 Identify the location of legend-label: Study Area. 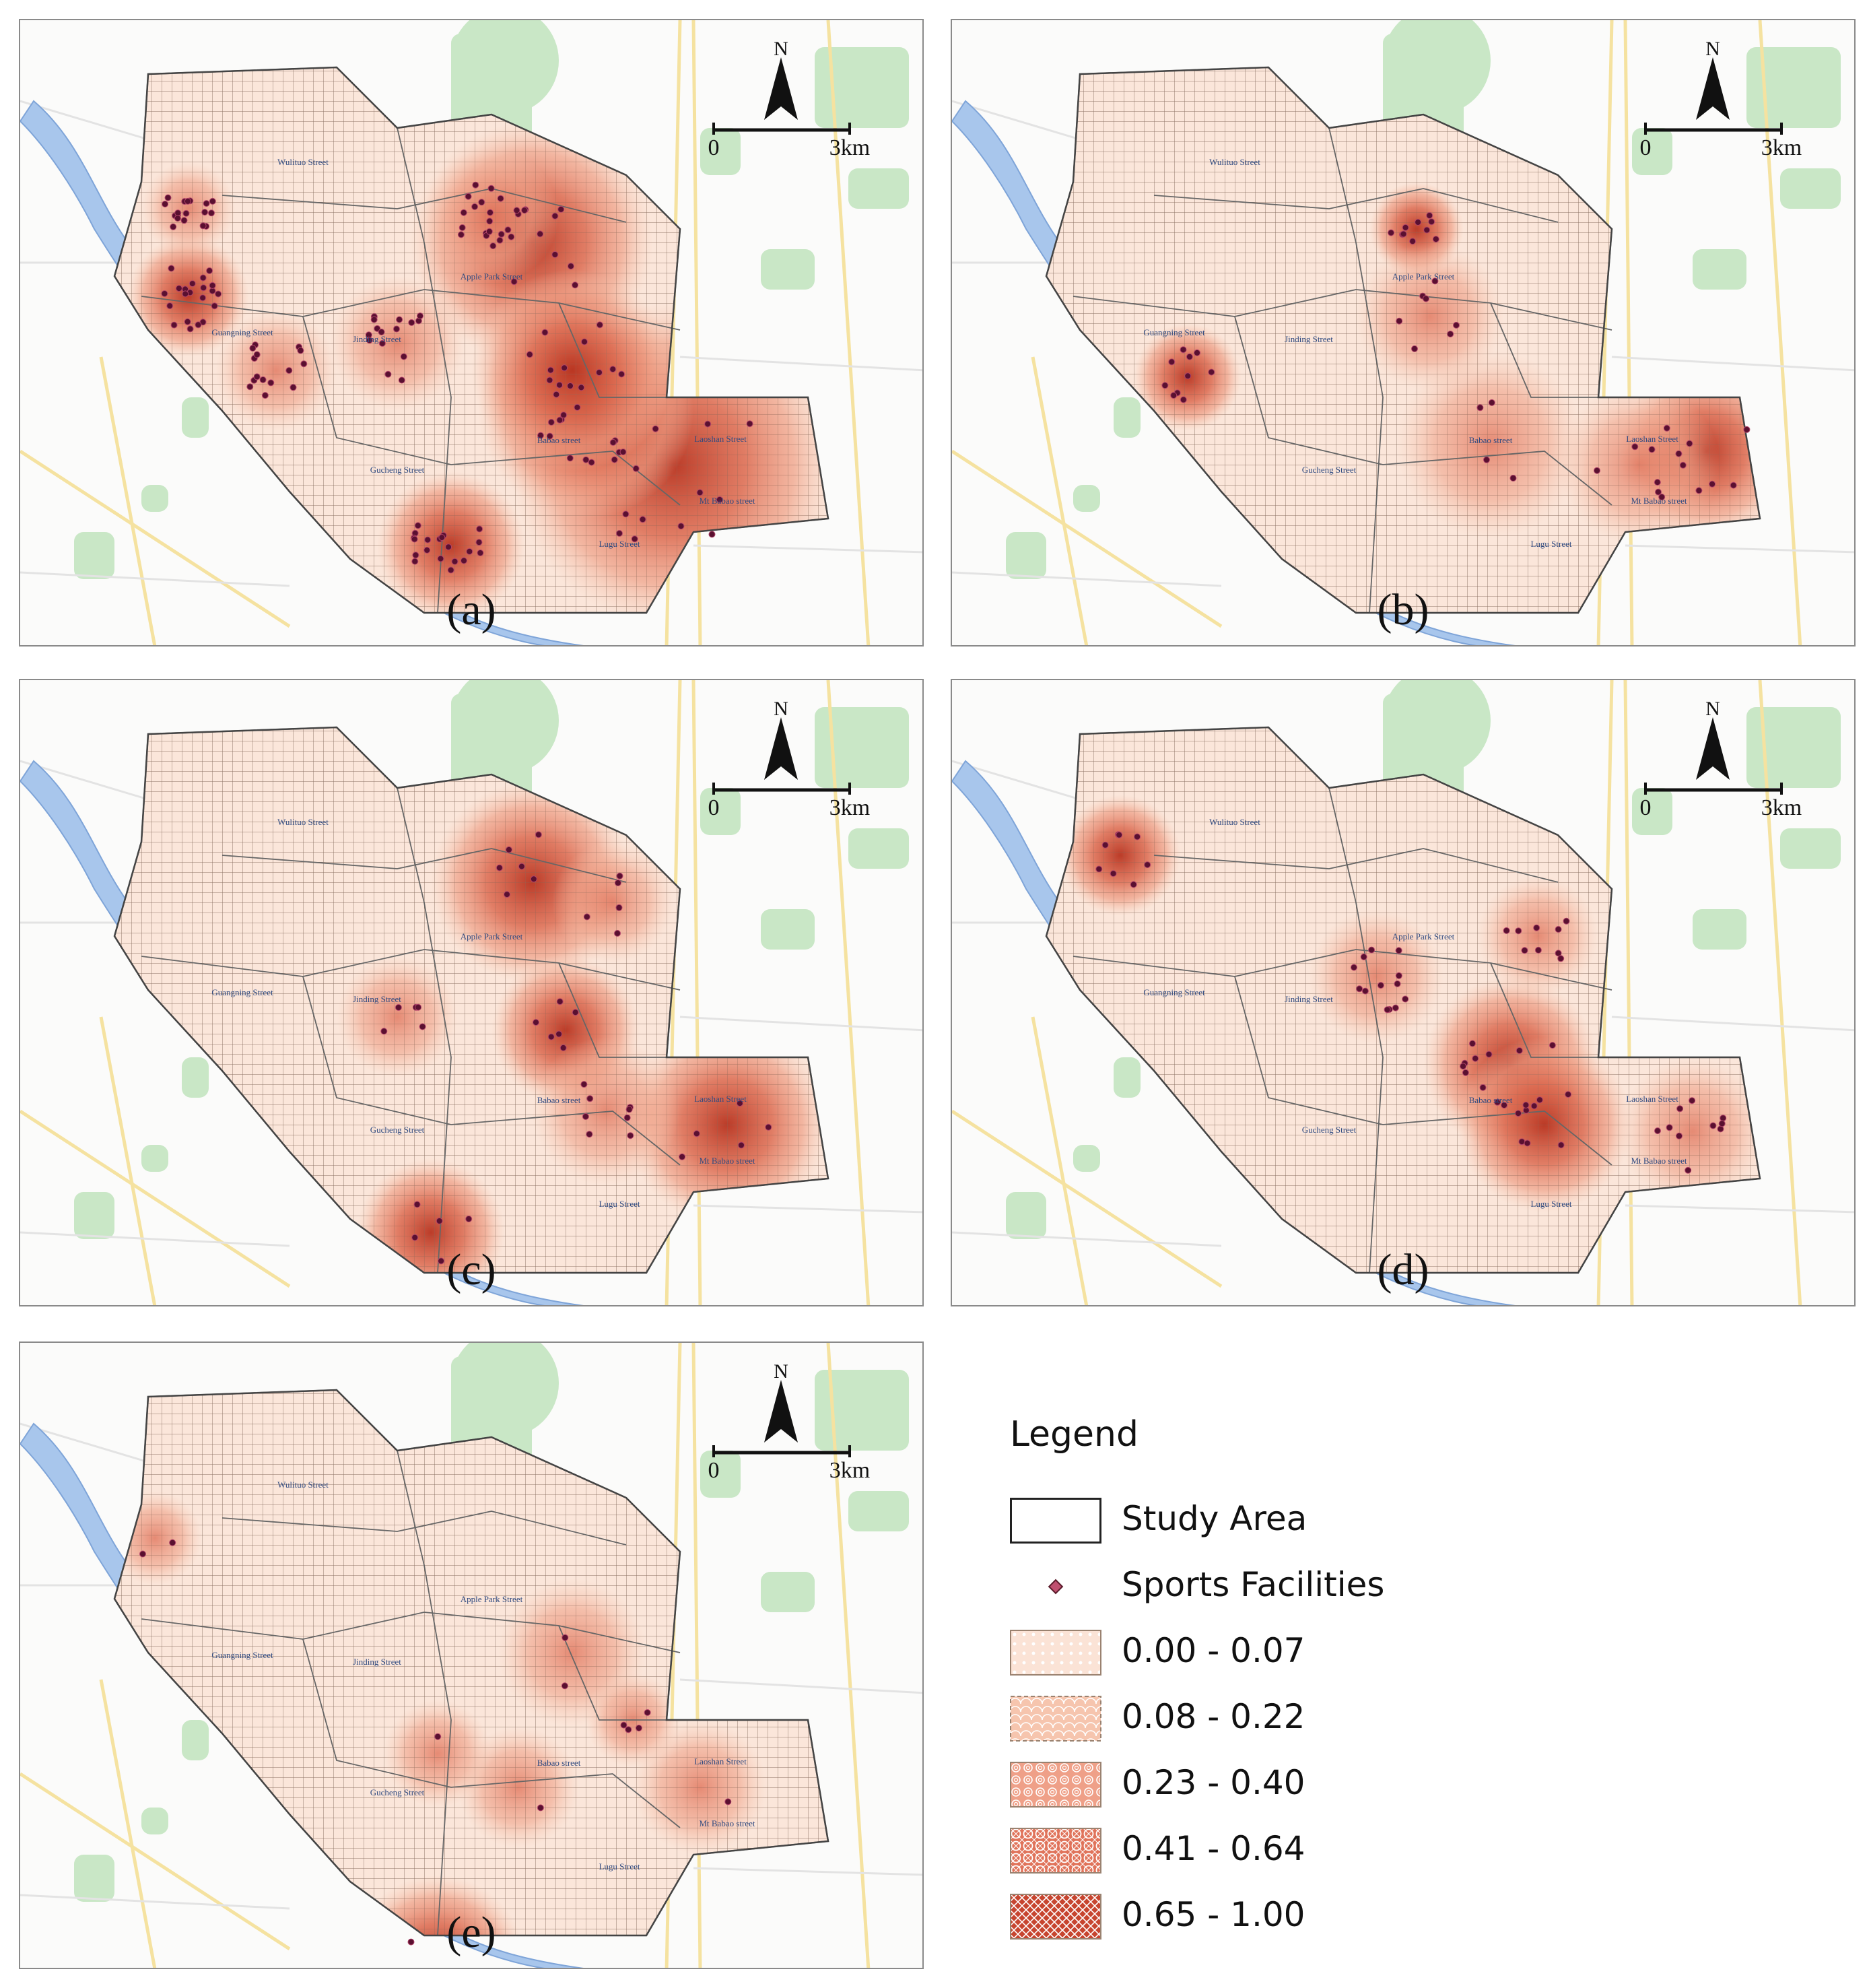
(1214, 1518).